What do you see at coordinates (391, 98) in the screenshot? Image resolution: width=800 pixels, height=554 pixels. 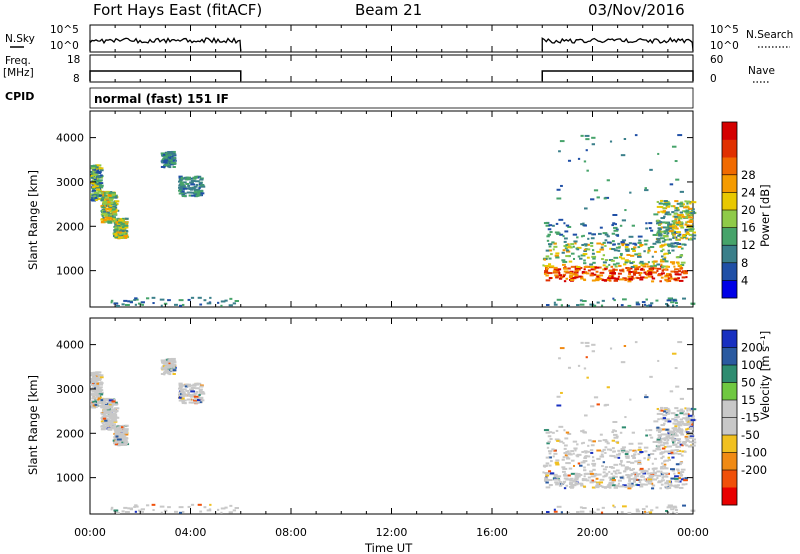 I see `cpid-panel-frame` at bounding box center [391, 98].